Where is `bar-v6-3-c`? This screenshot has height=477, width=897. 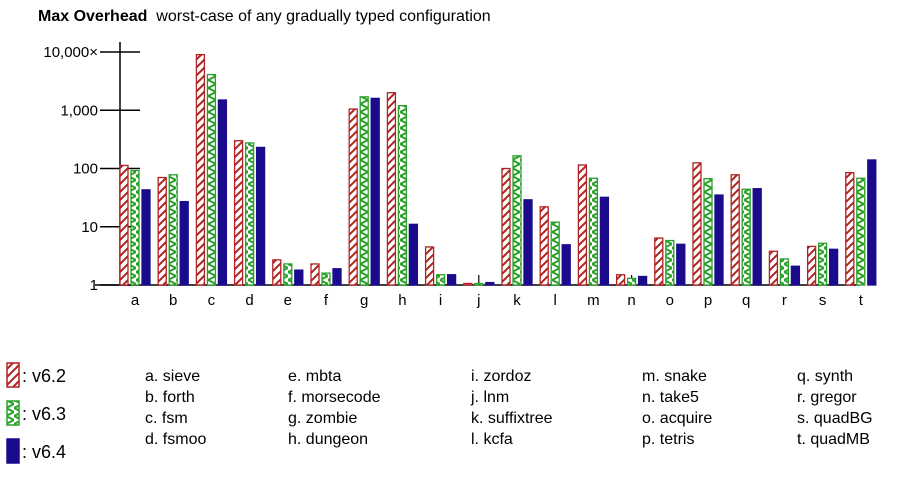 bar-v6-3-c is located at coordinates (211, 179).